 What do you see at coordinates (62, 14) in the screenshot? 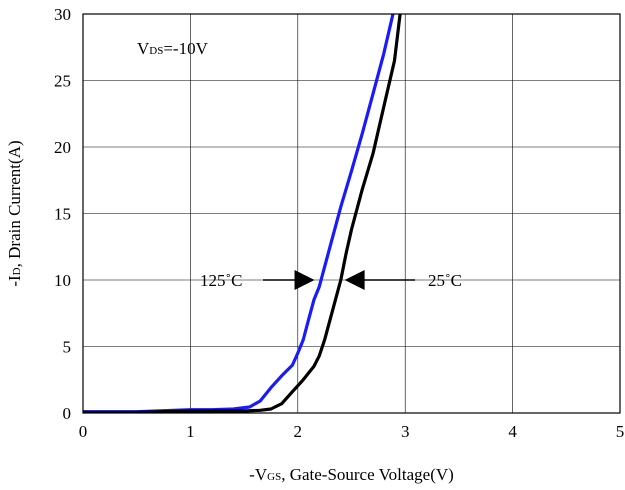
I see `y-tick-label: 30` at bounding box center [62, 14].